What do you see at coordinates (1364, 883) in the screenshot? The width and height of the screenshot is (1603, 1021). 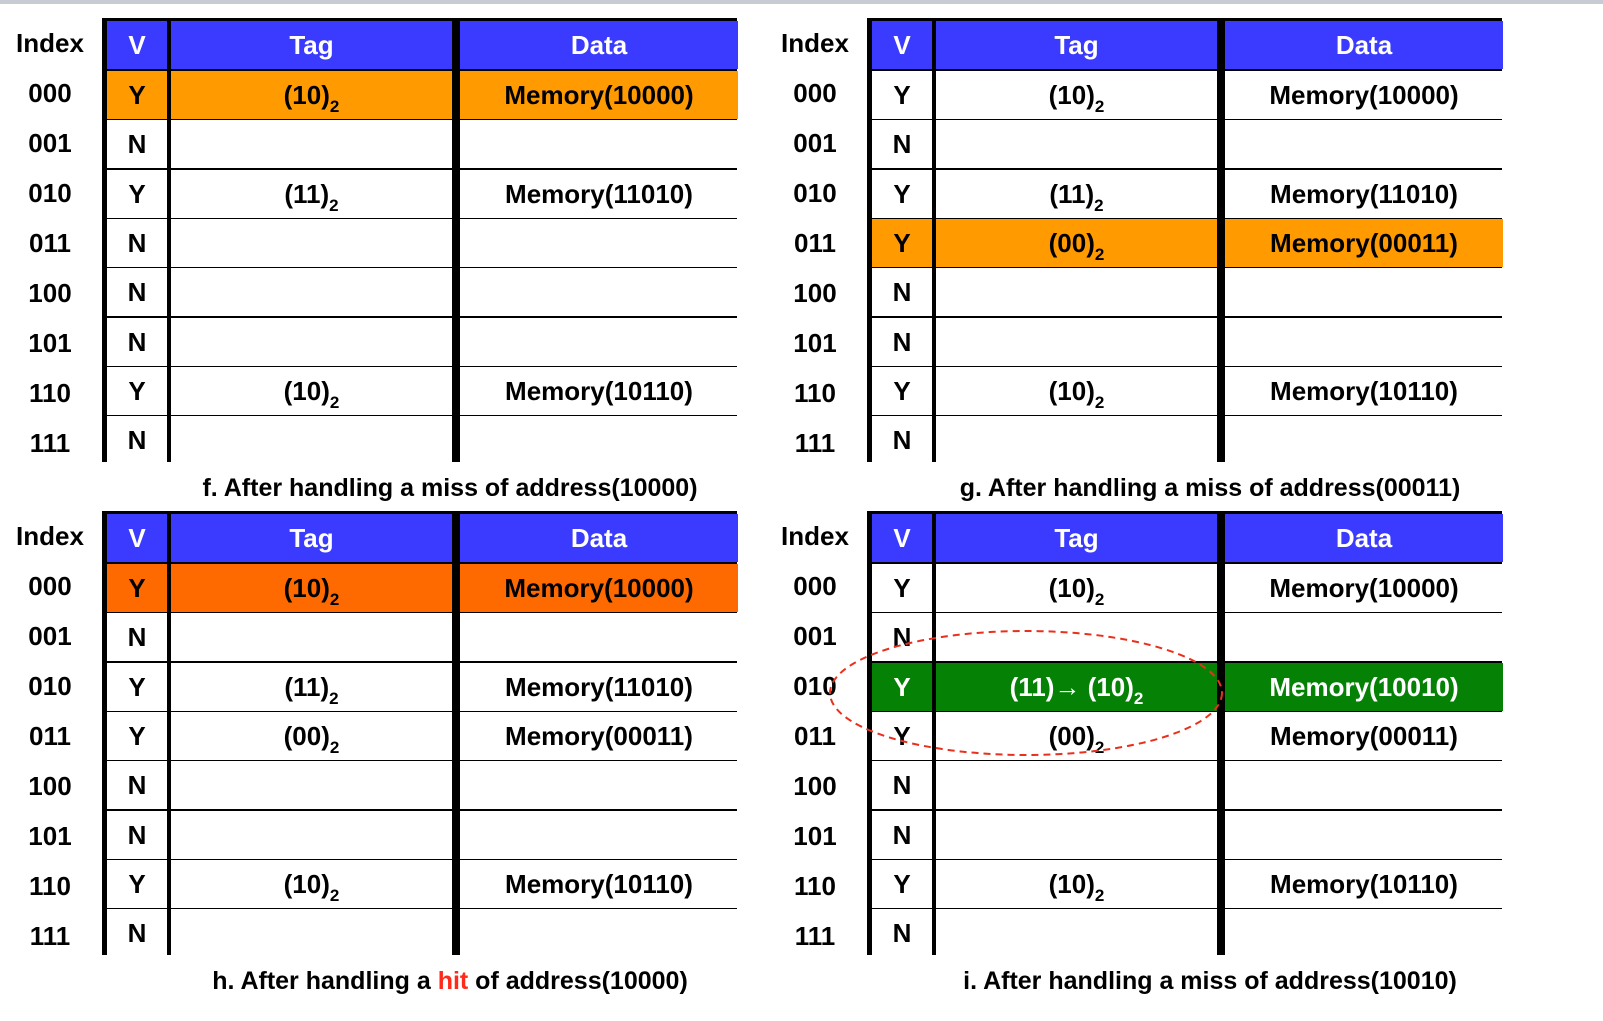 I see `data-cell: Memory(10110)` at bounding box center [1364, 883].